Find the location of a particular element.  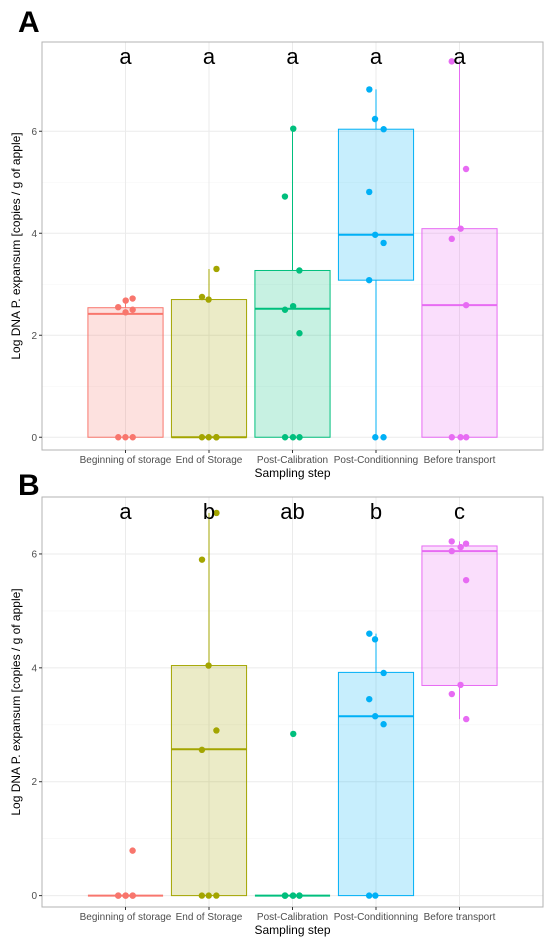

x-tick-label: Before transport is located at coordinates (460, 460).